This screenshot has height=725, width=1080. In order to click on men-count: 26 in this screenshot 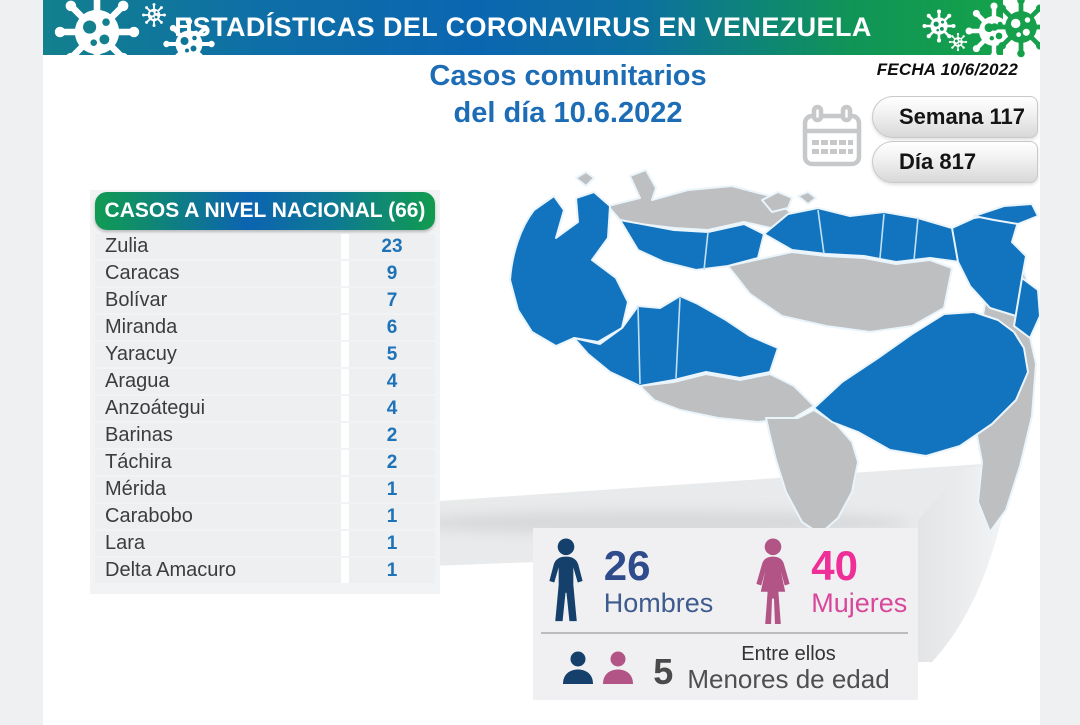, I will do `click(627, 565)`.